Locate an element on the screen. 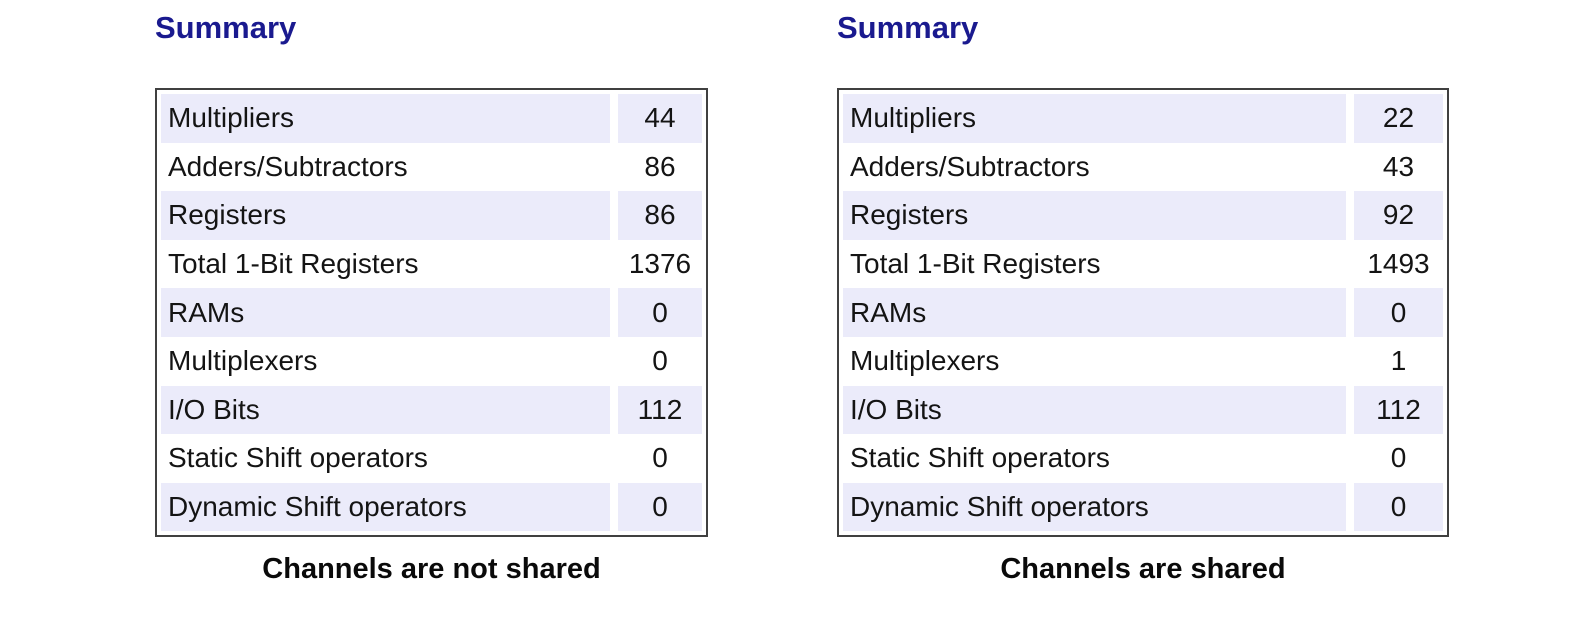 The height and width of the screenshot is (618, 1584). table-row: Total 1-Bit Registers 1376 is located at coordinates (431, 264).